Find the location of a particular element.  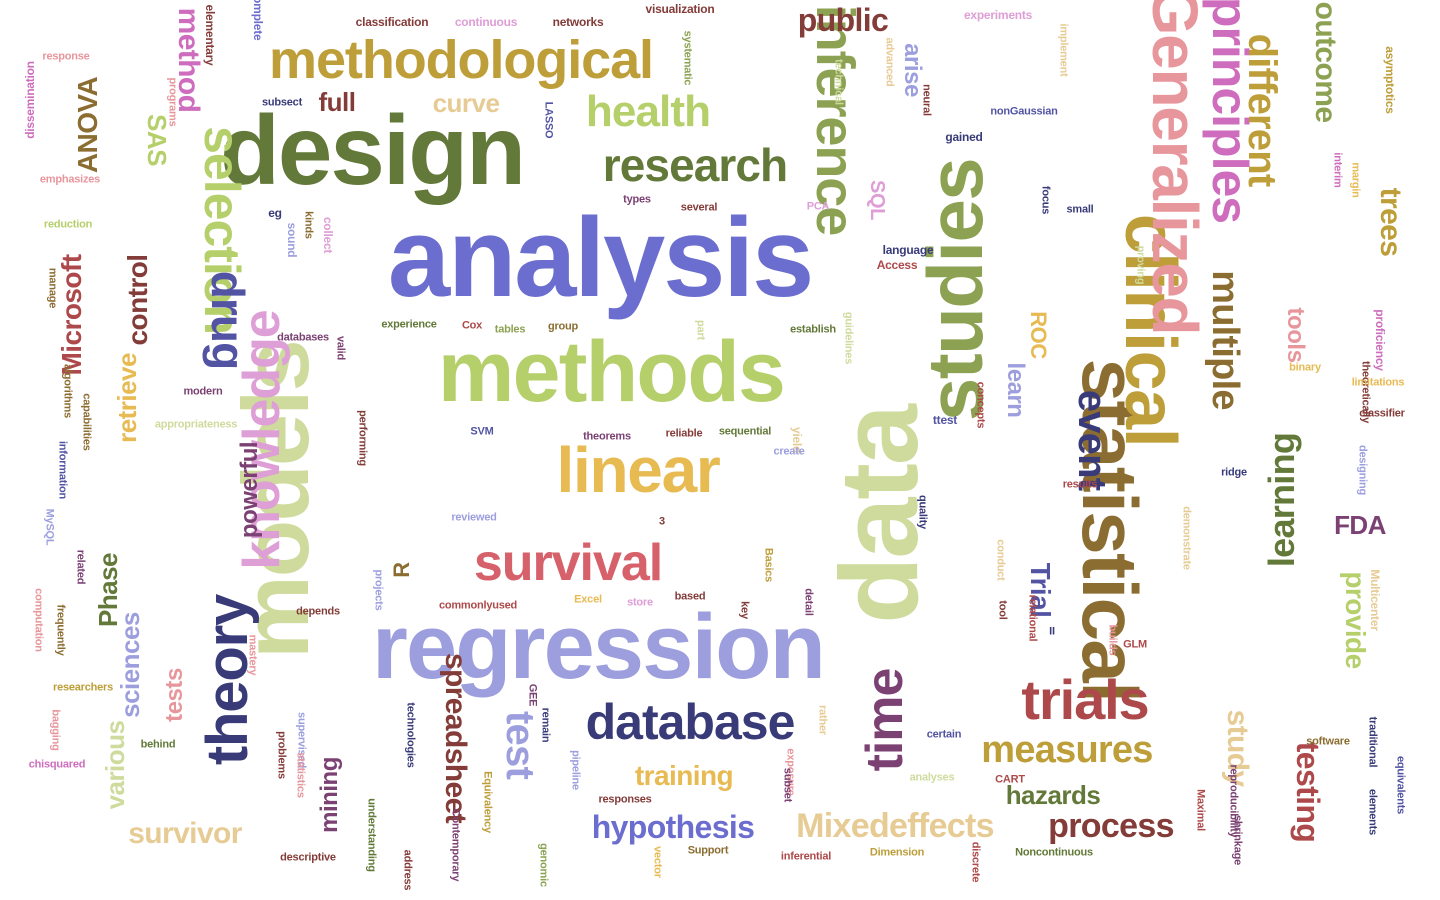

word-store: store is located at coordinates (640, 602).